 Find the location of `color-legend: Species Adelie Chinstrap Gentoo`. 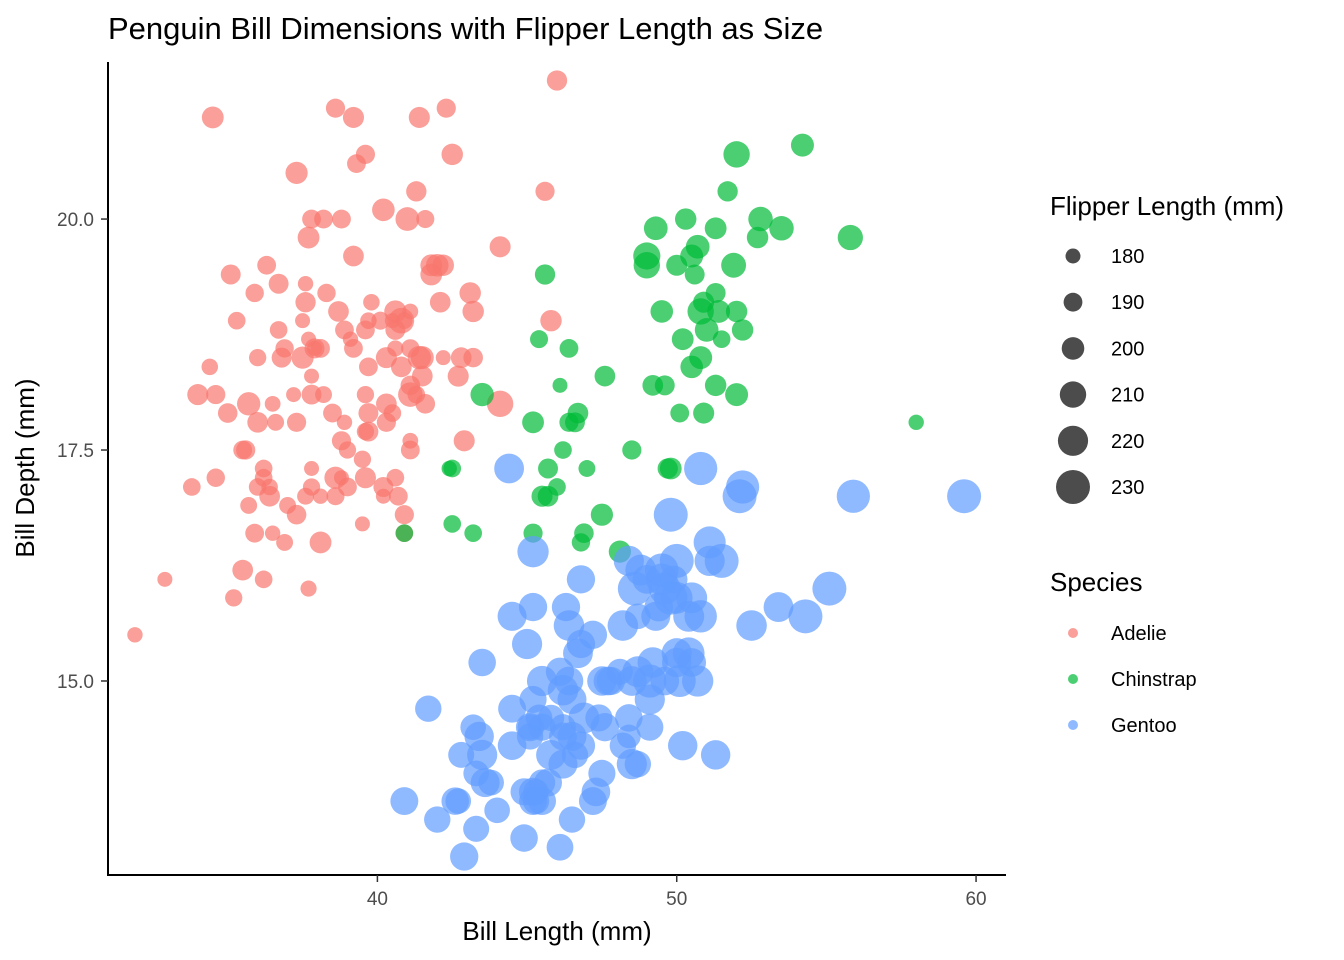

color-legend: Species Adelie Chinstrap Gentoo is located at coordinates (1123, 652).